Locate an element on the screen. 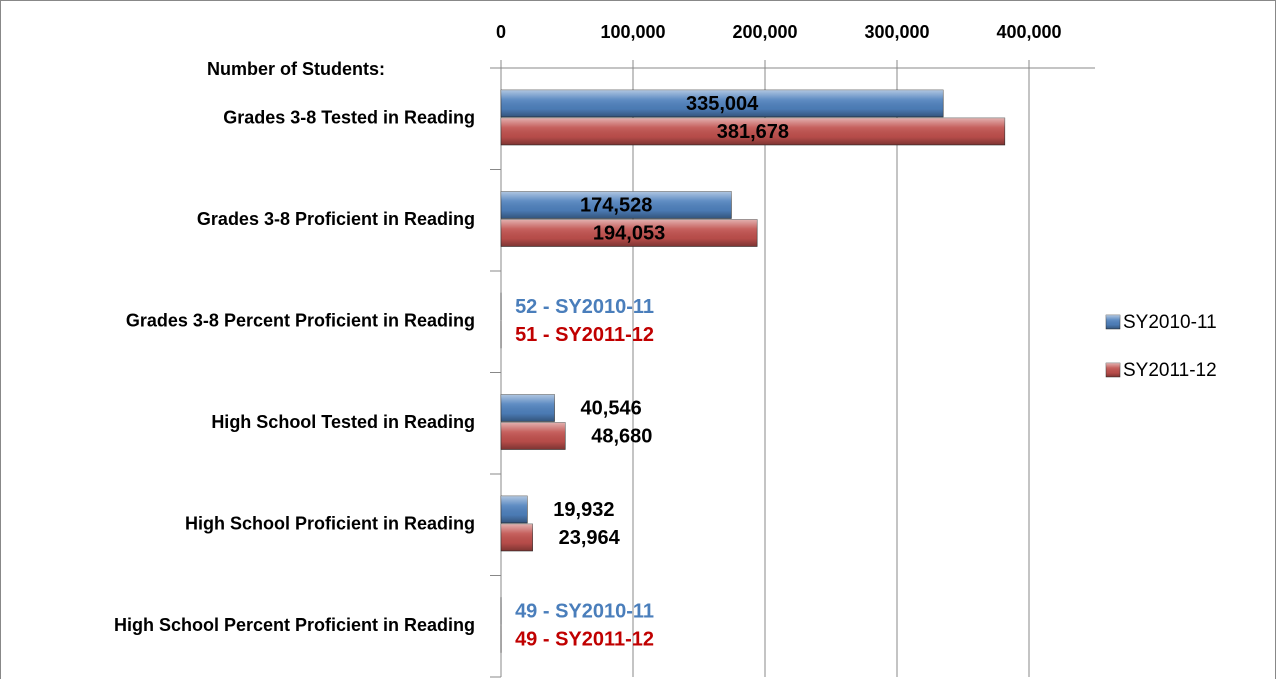 The image size is (1276, 679). data-label: 194,053 is located at coordinates (629, 233).